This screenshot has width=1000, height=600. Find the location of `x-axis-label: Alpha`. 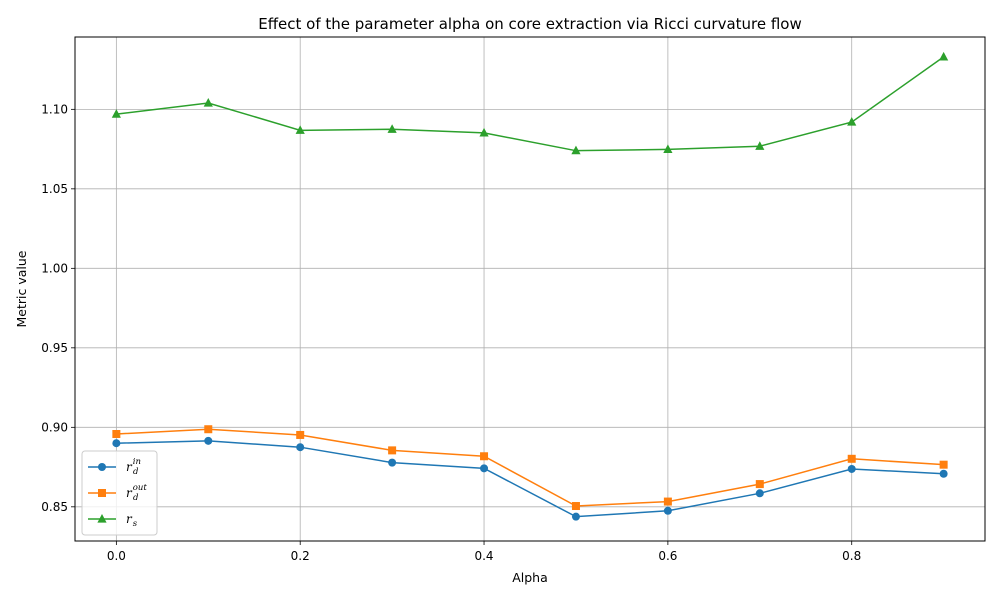

x-axis-label: Alpha is located at coordinates (530, 577).